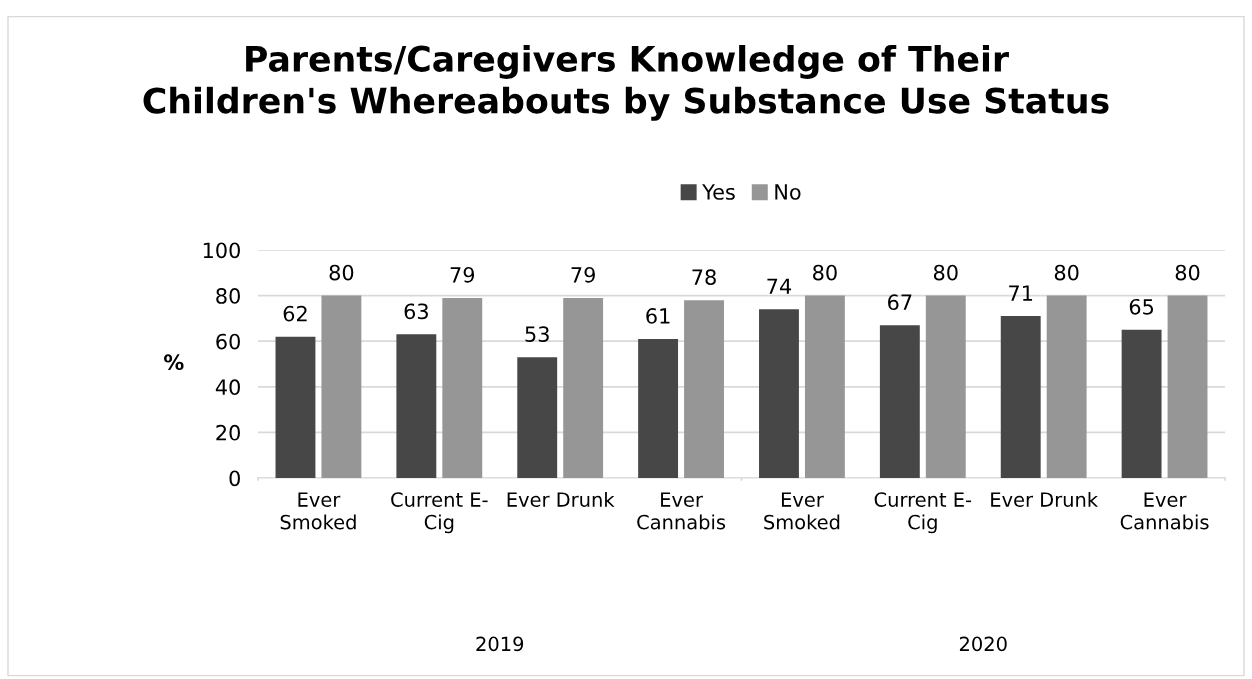 The height and width of the screenshot is (679, 1252). What do you see at coordinates (779, 286) in the screenshot?
I see `data-label: 74` at bounding box center [779, 286].